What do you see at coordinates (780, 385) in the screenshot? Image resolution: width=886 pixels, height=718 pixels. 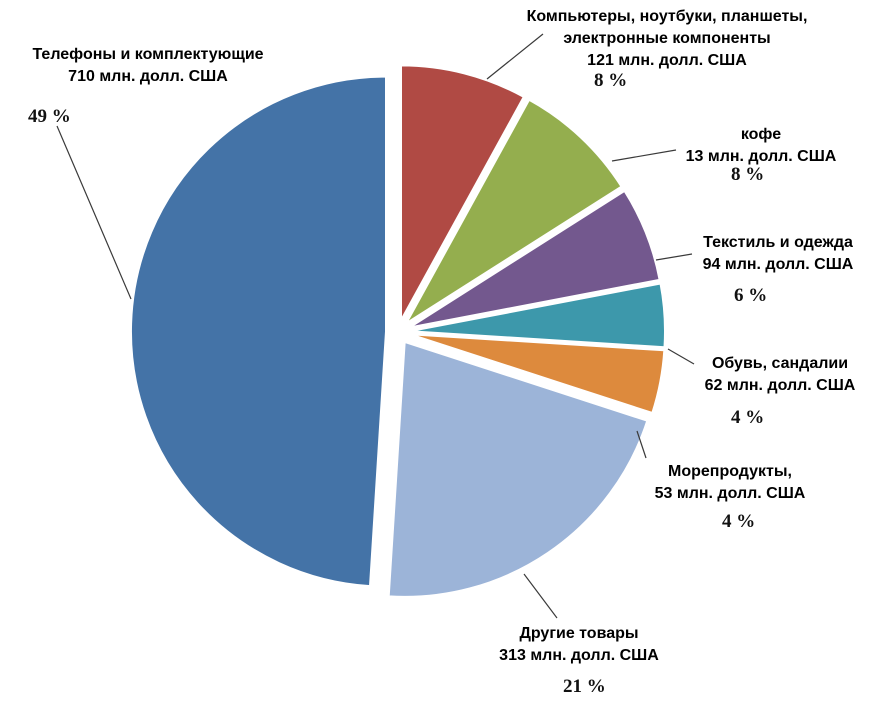 I see `slice-label-shoes-value: 62 млн. долл. США` at bounding box center [780, 385].